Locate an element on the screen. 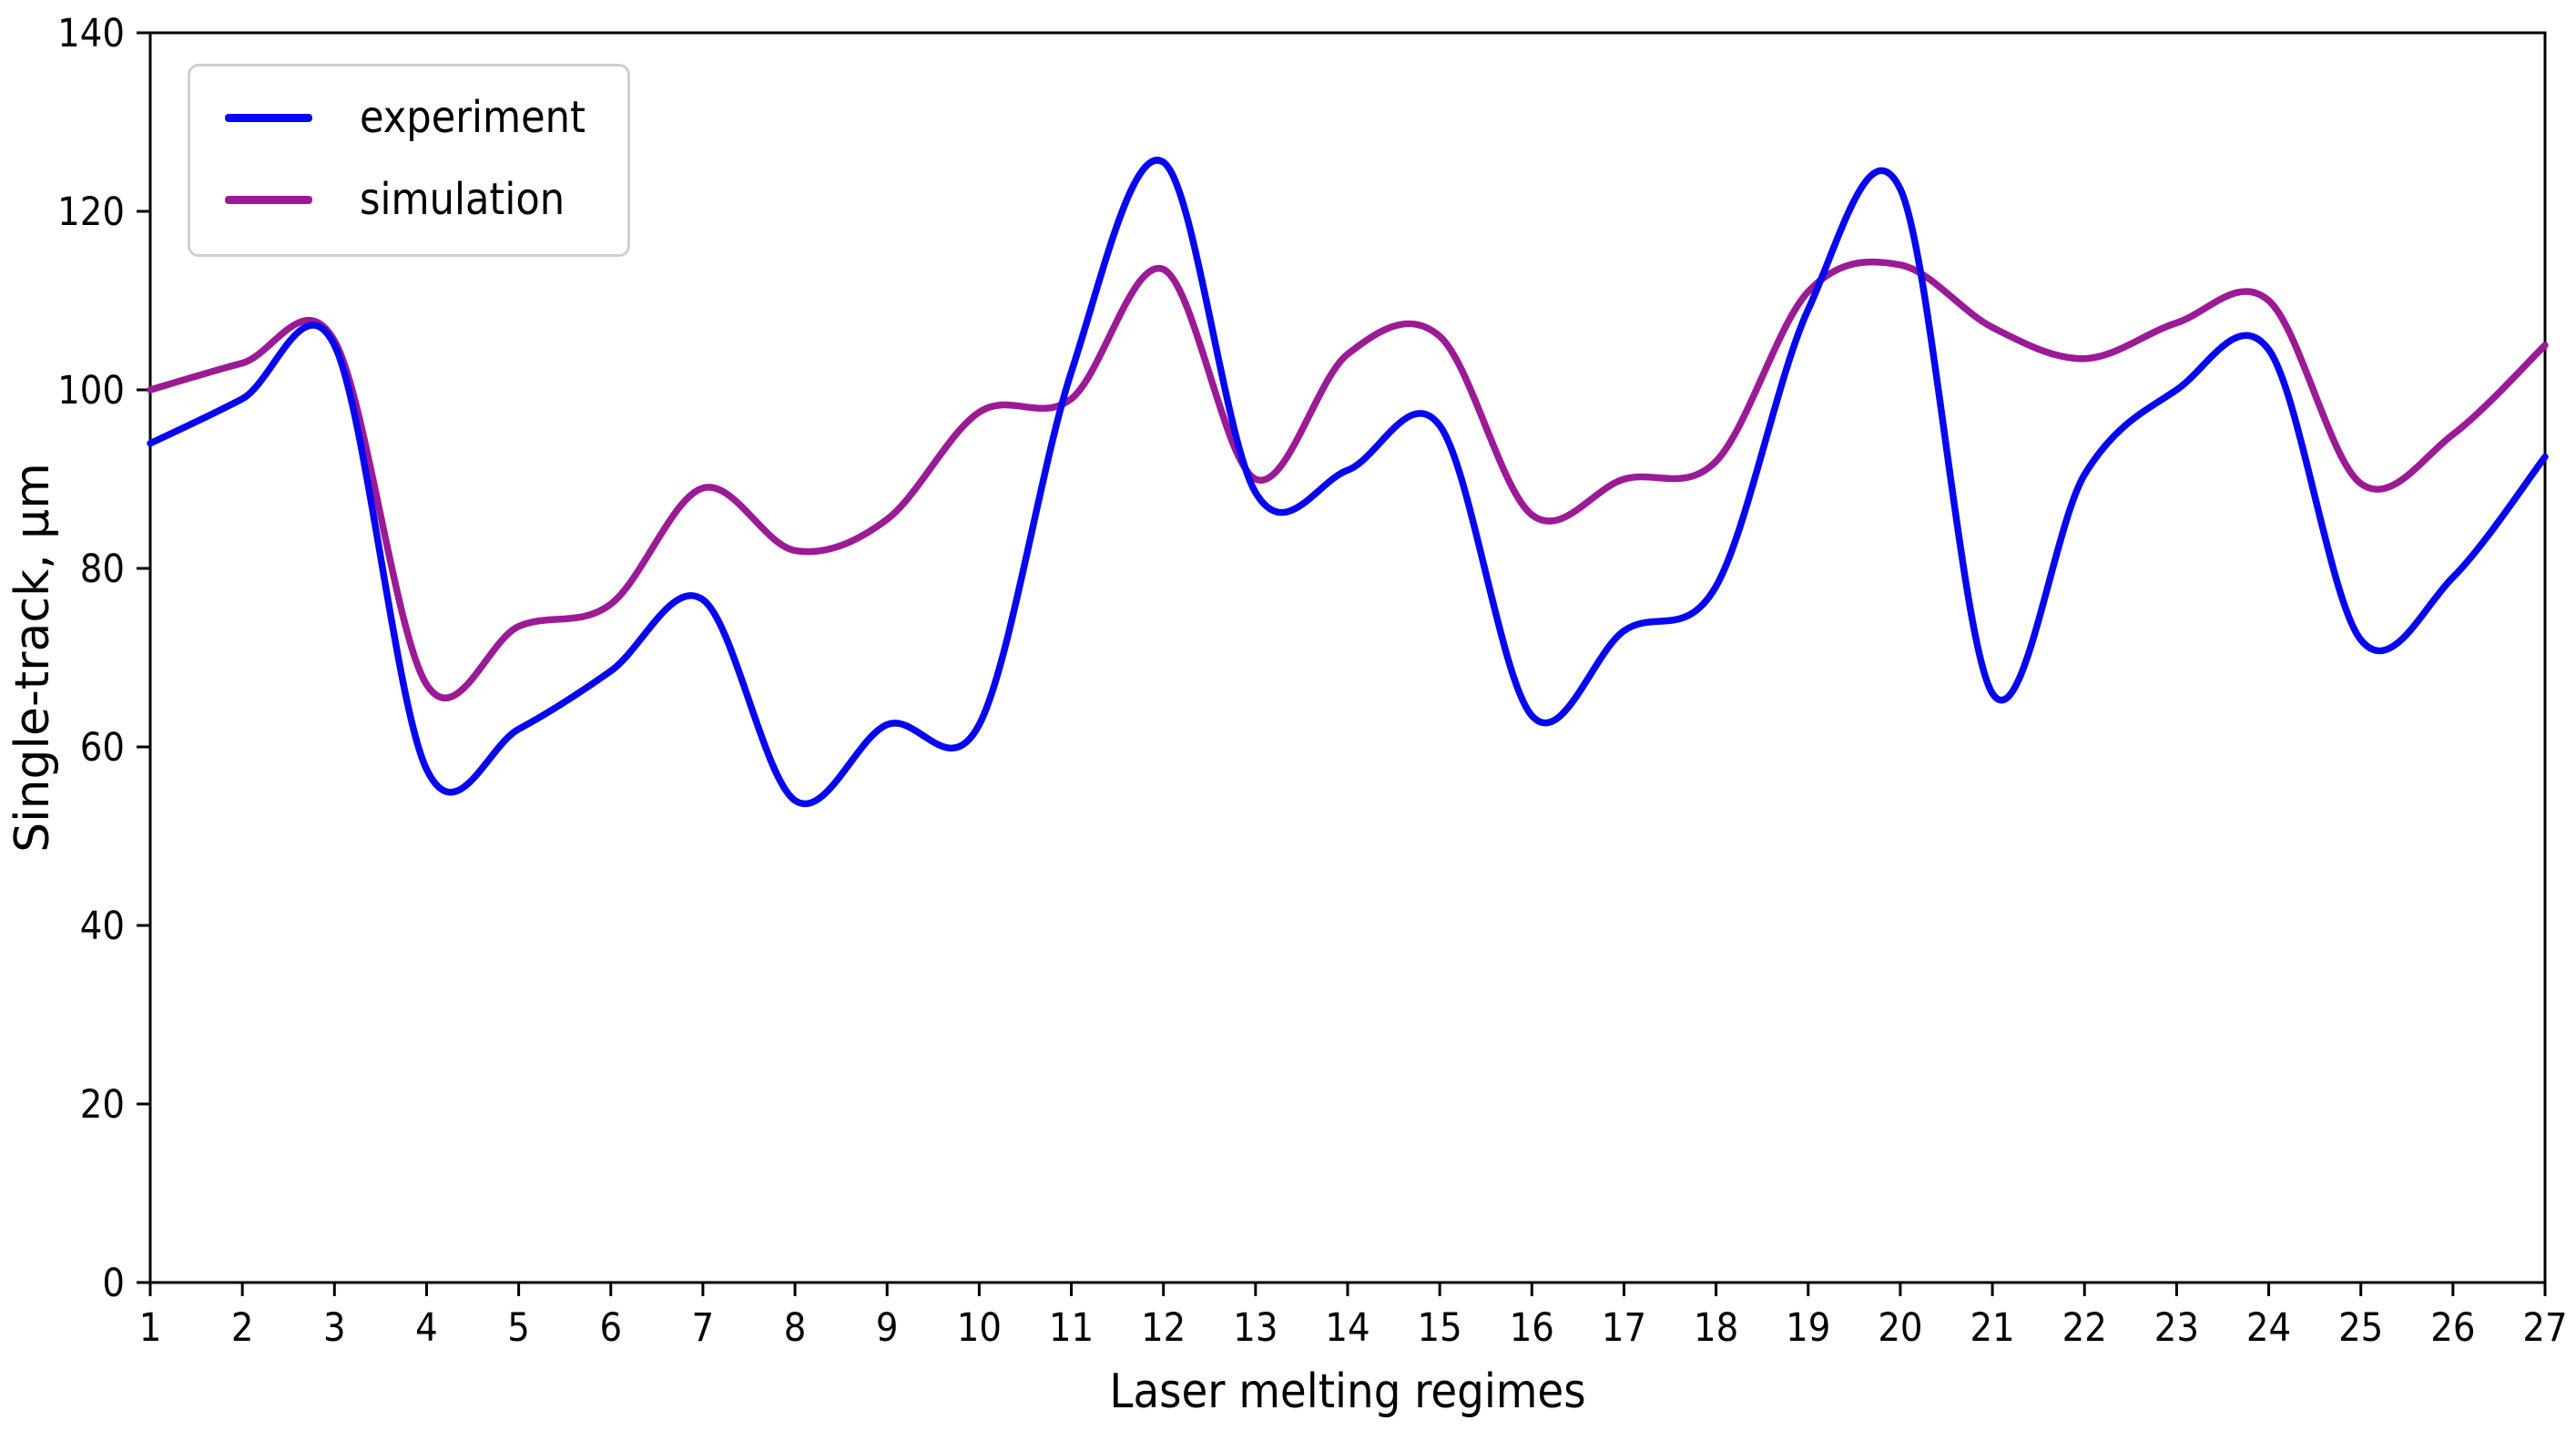 The width and height of the screenshot is (2576, 1441). x-tick-label: 13 is located at coordinates (1255, 1328).